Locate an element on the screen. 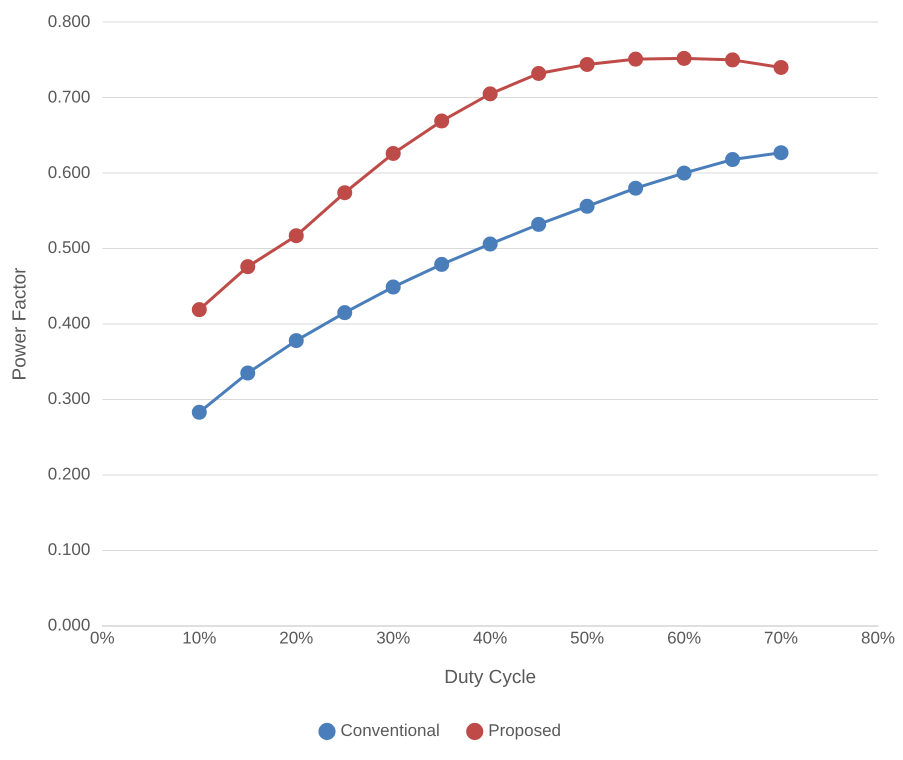 This screenshot has width=903, height=760. y-tick-label: 0.700 is located at coordinates (69, 96).